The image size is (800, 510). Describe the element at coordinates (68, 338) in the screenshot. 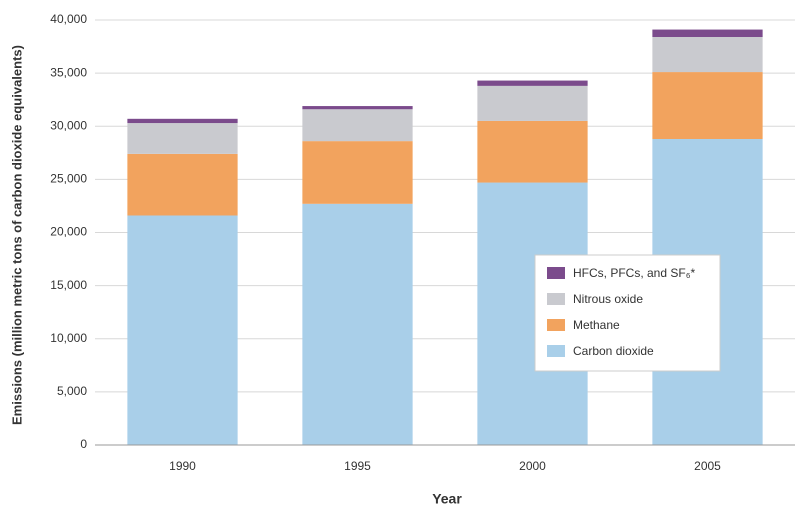

I see `y-tick-label: 10,000` at that location.